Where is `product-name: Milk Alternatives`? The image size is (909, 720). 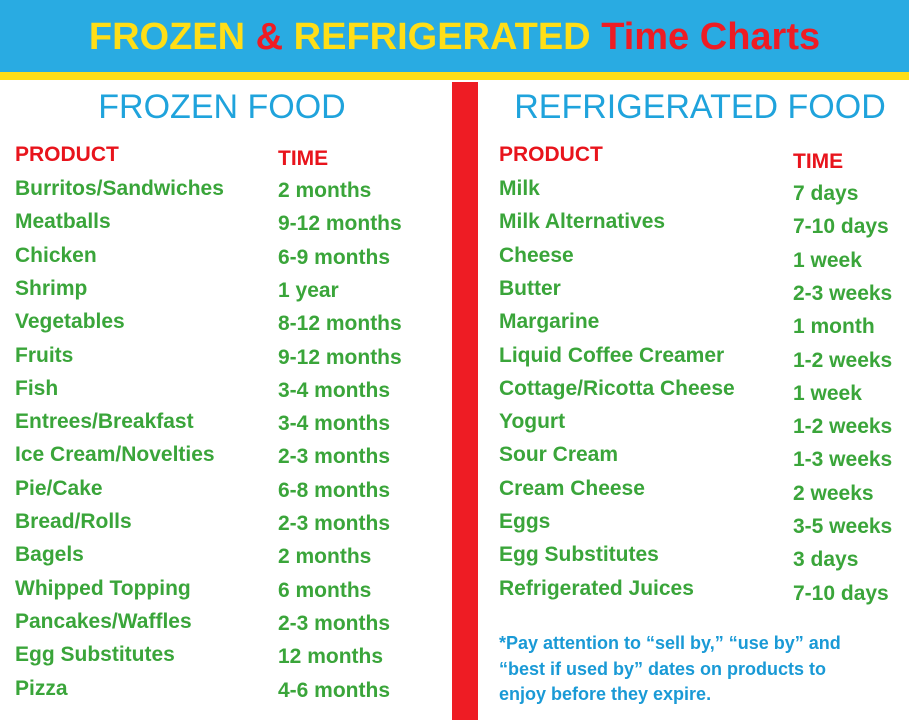 product-name: Milk Alternatives is located at coordinates (582, 222).